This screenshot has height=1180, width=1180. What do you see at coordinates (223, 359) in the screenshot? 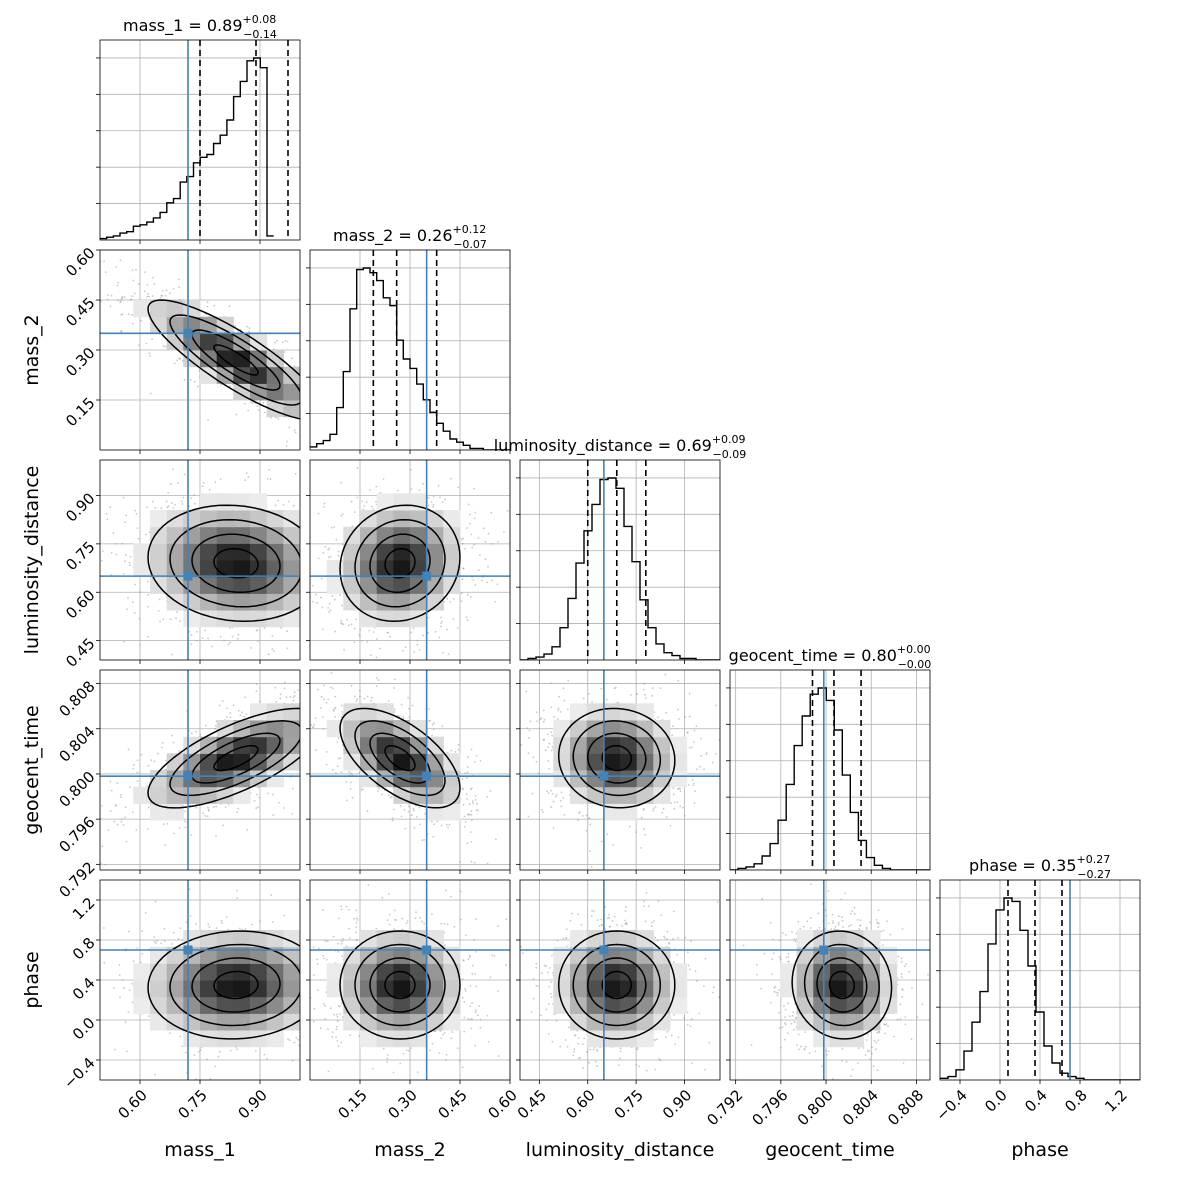
I see `contour-line` at bounding box center [223, 359].